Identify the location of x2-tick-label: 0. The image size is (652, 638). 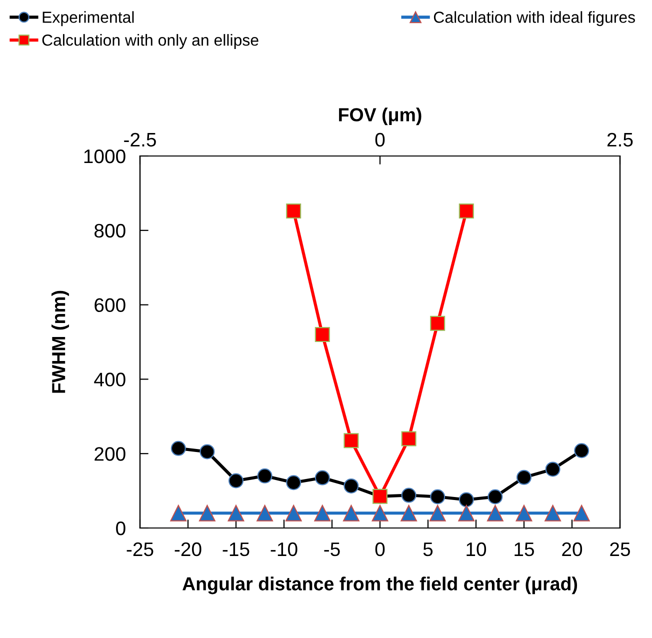
(380, 139).